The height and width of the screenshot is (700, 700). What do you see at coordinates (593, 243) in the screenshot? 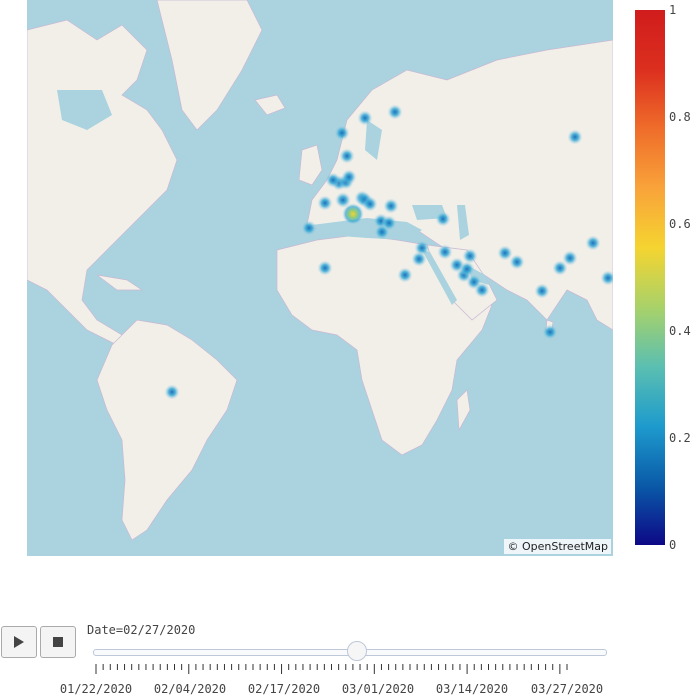
I see `hotspot-china` at bounding box center [593, 243].